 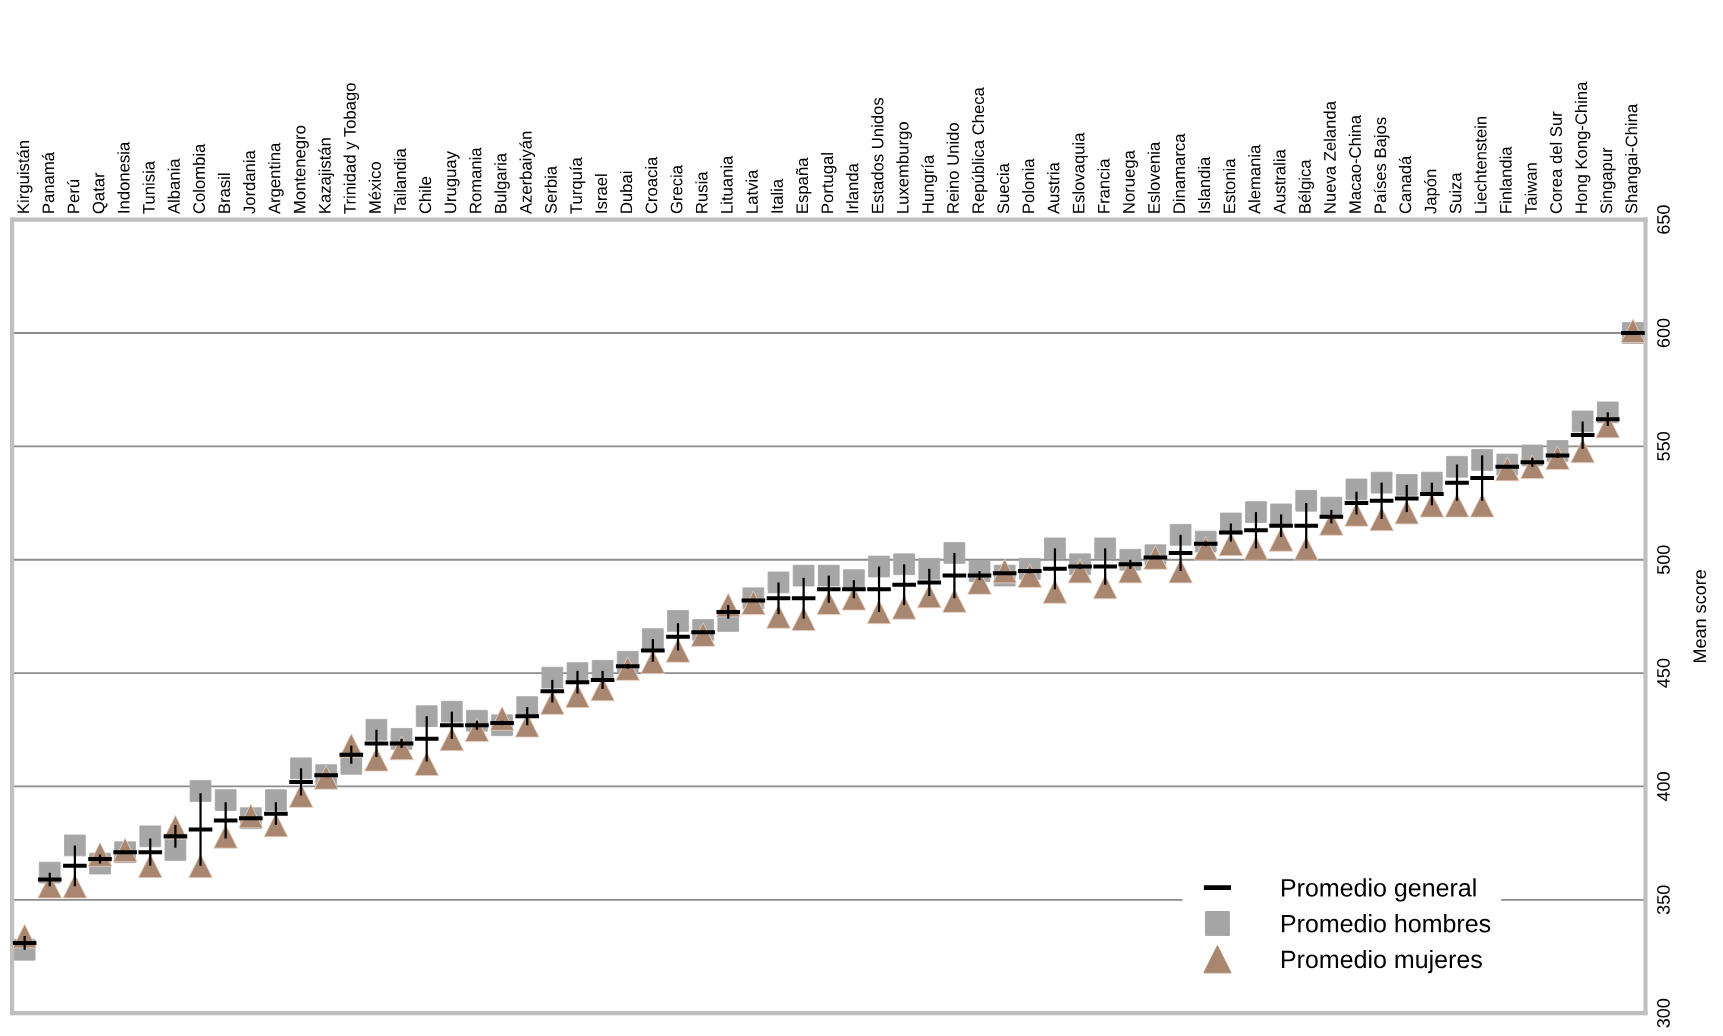 What do you see at coordinates (1663, 1013) in the screenshot?
I see `y-tick-label: 300` at bounding box center [1663, 1013].